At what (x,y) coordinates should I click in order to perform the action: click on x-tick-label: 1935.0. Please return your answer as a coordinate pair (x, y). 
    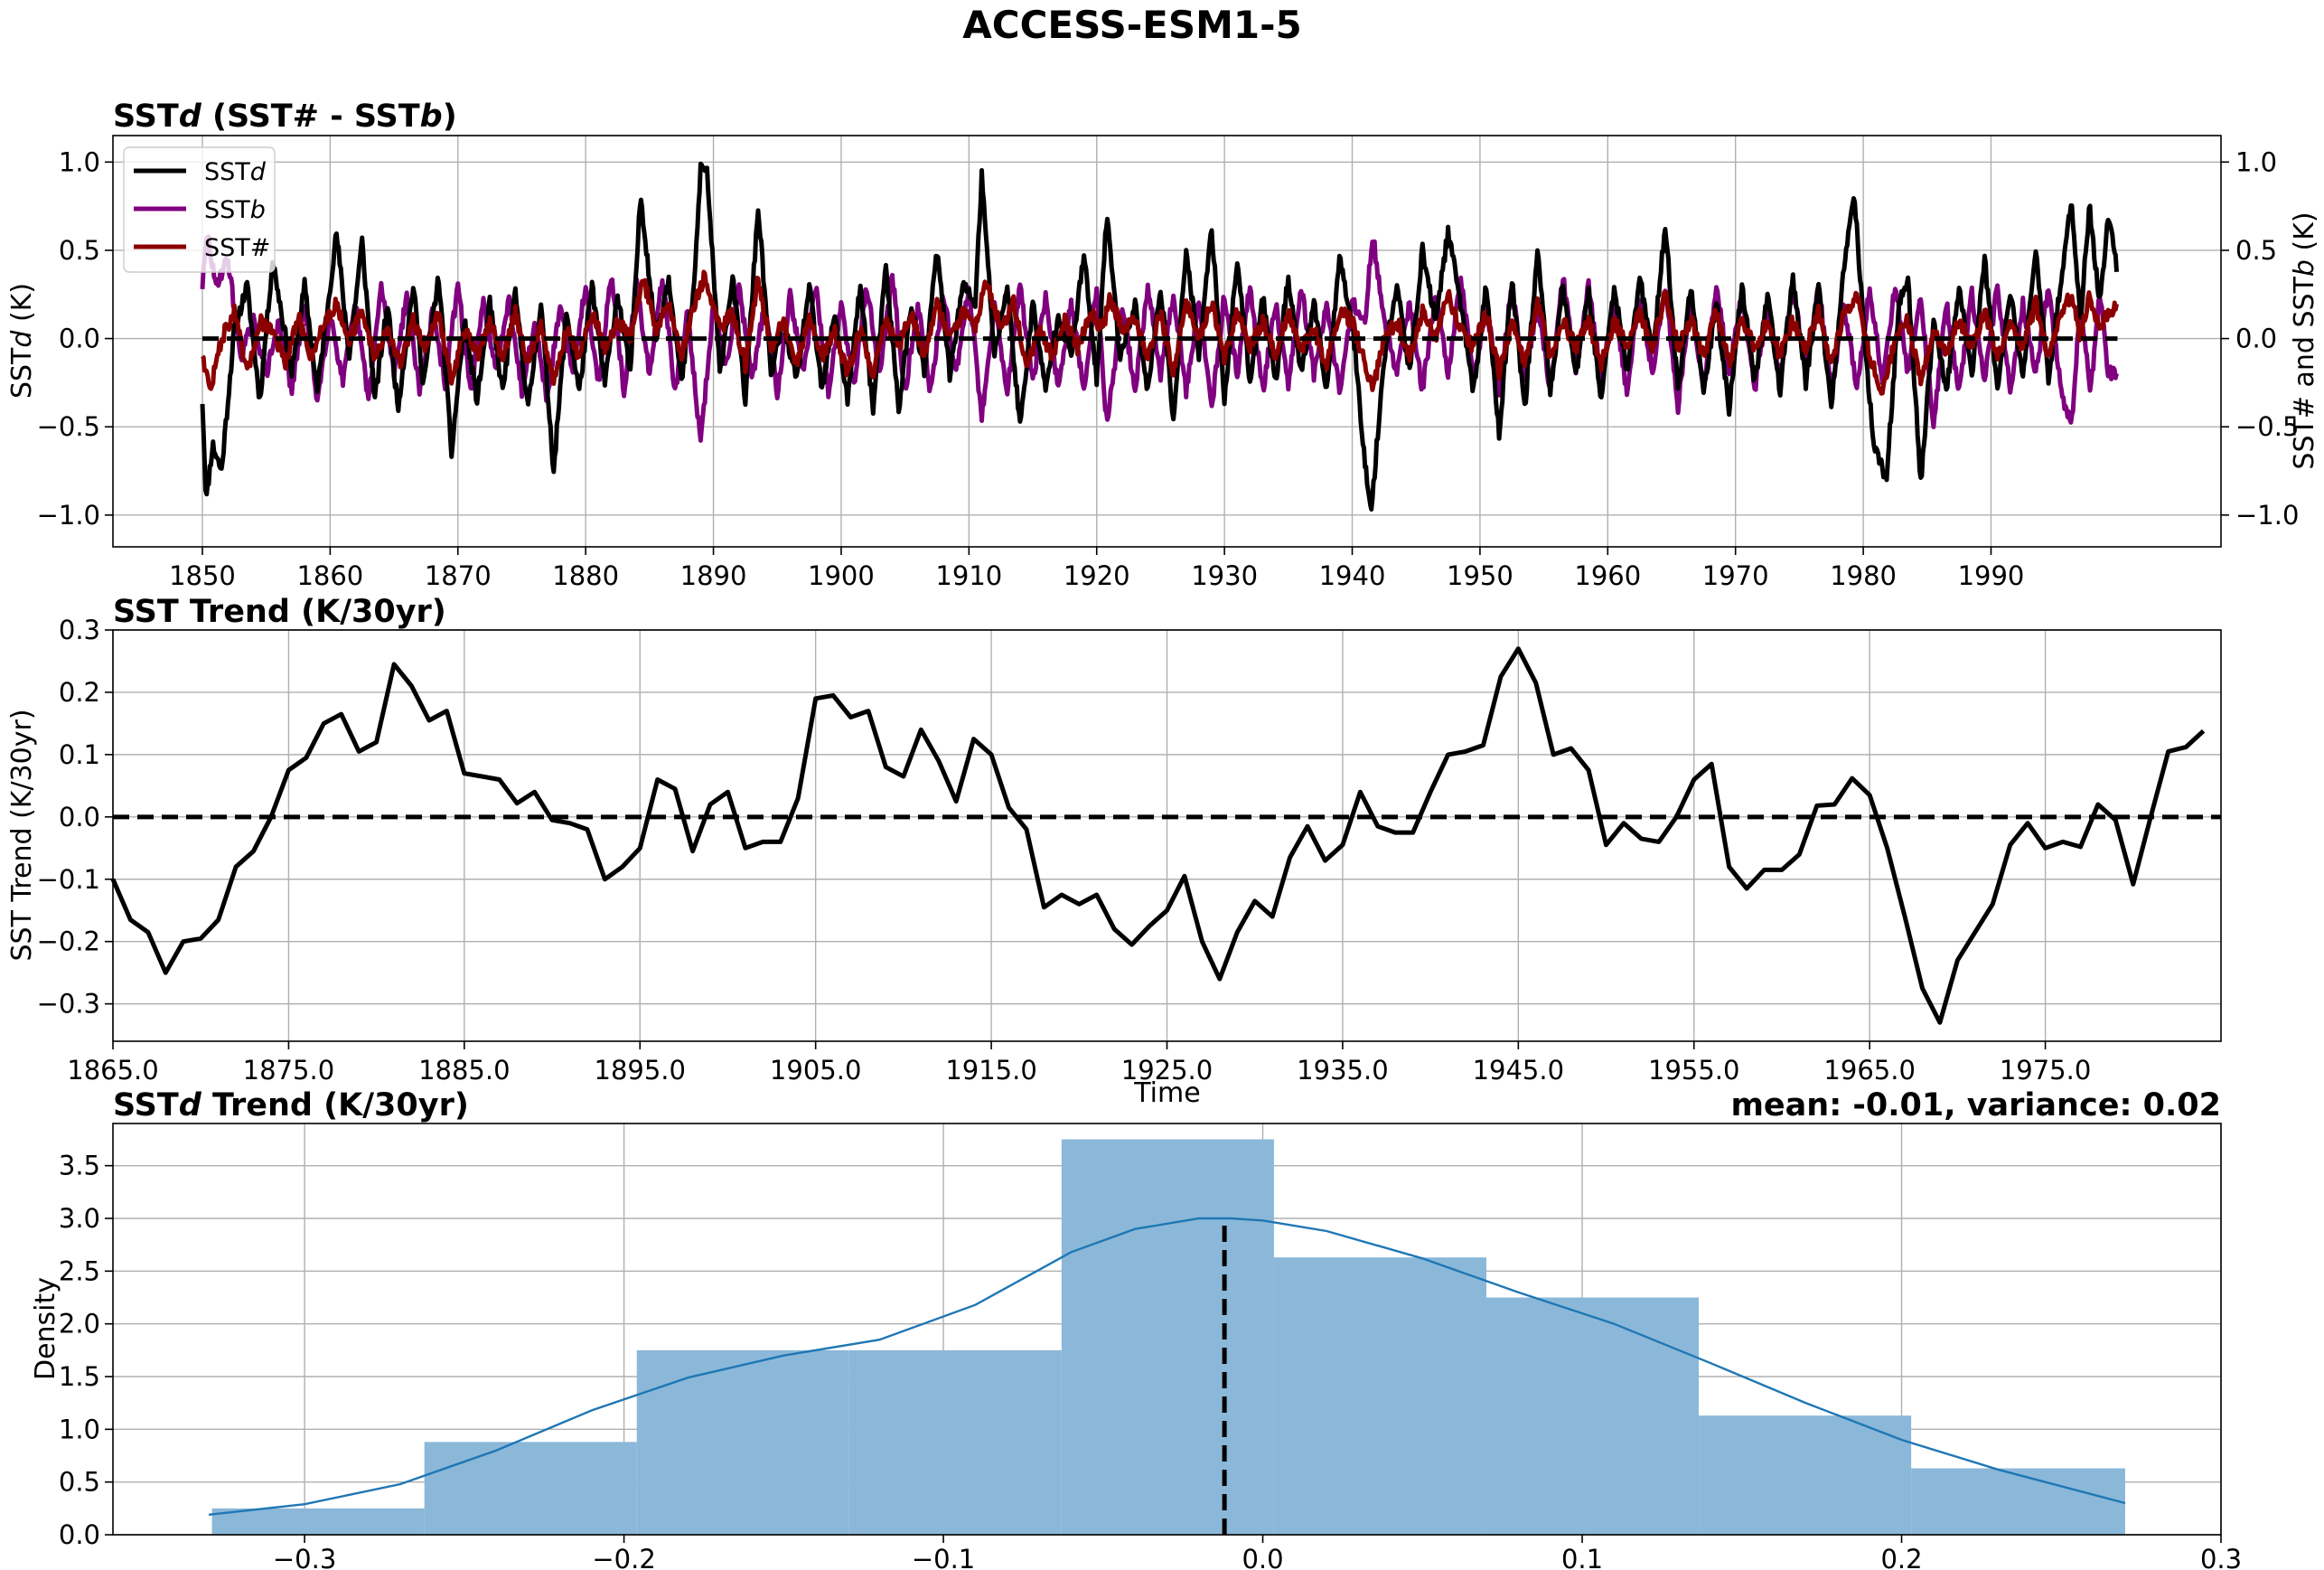
    Looking at the image, I should click on (1342, 1070).